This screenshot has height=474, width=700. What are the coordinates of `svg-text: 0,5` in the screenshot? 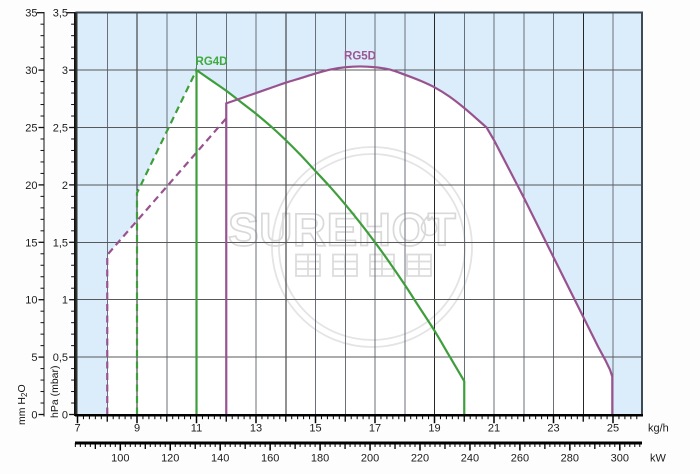 It's located at (60, 358).